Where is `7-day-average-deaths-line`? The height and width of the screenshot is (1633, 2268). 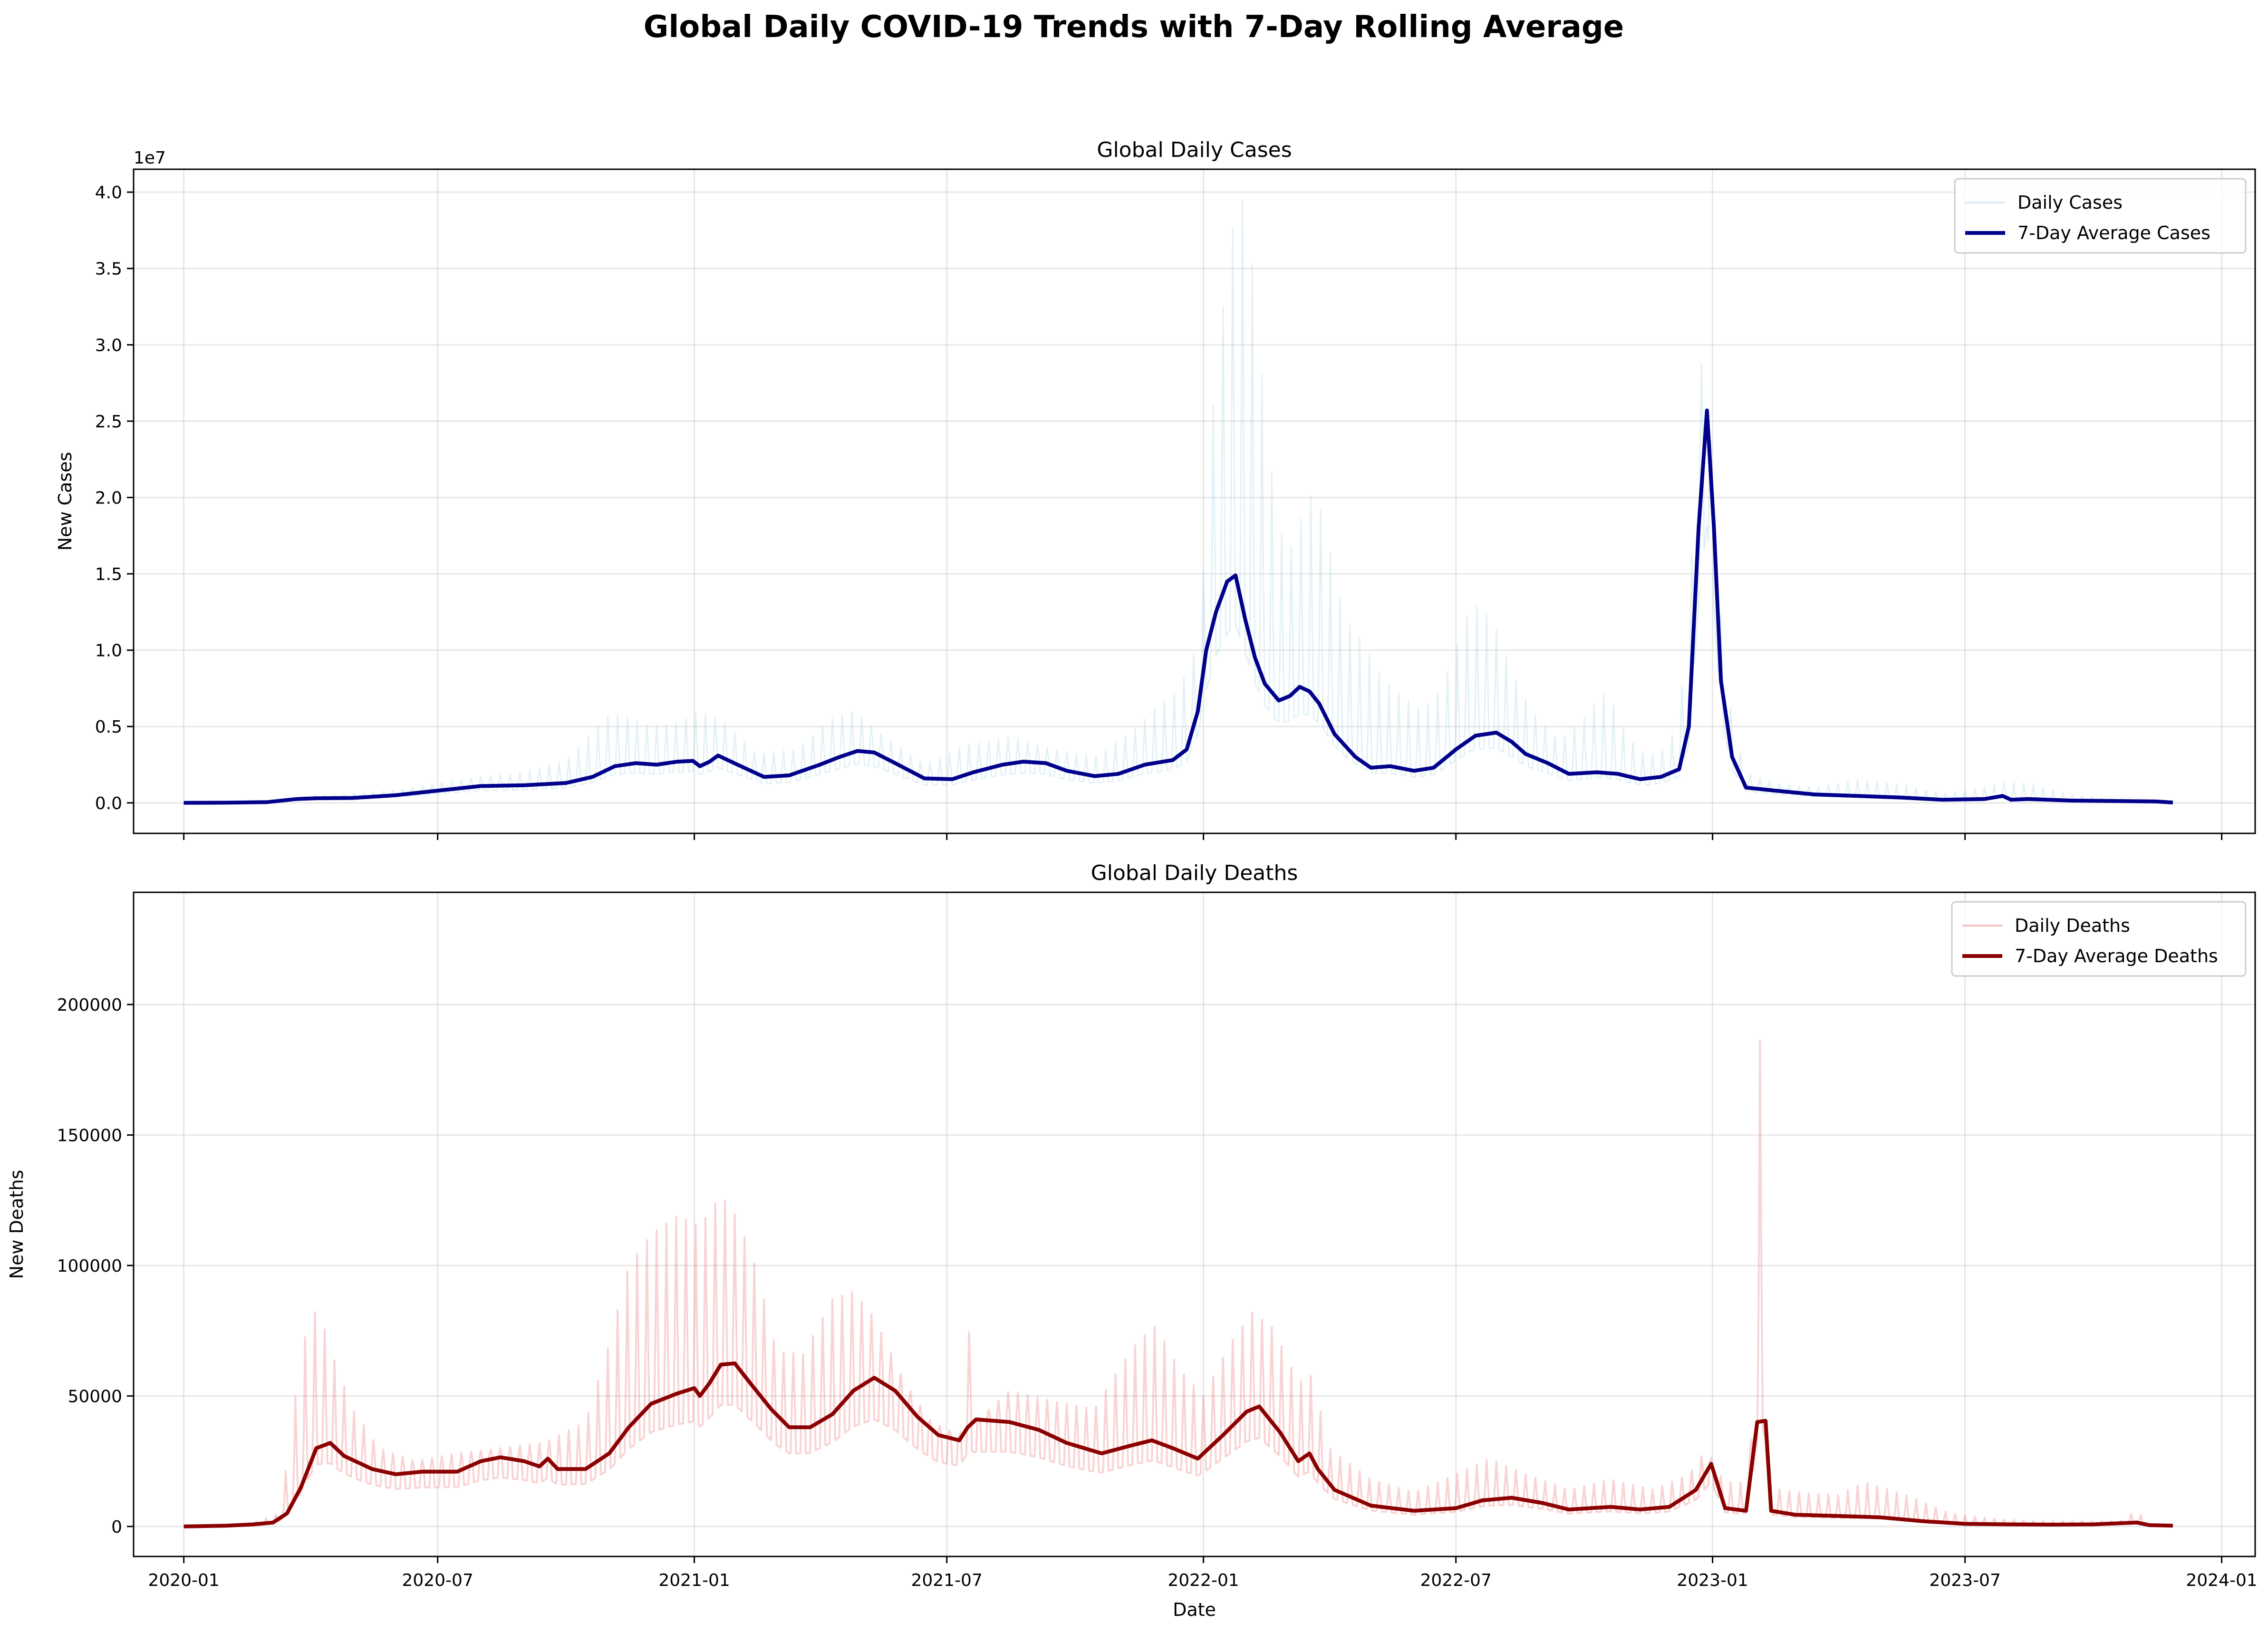
7-day-average-deaths-line is located at coordinates (1178, 1444).